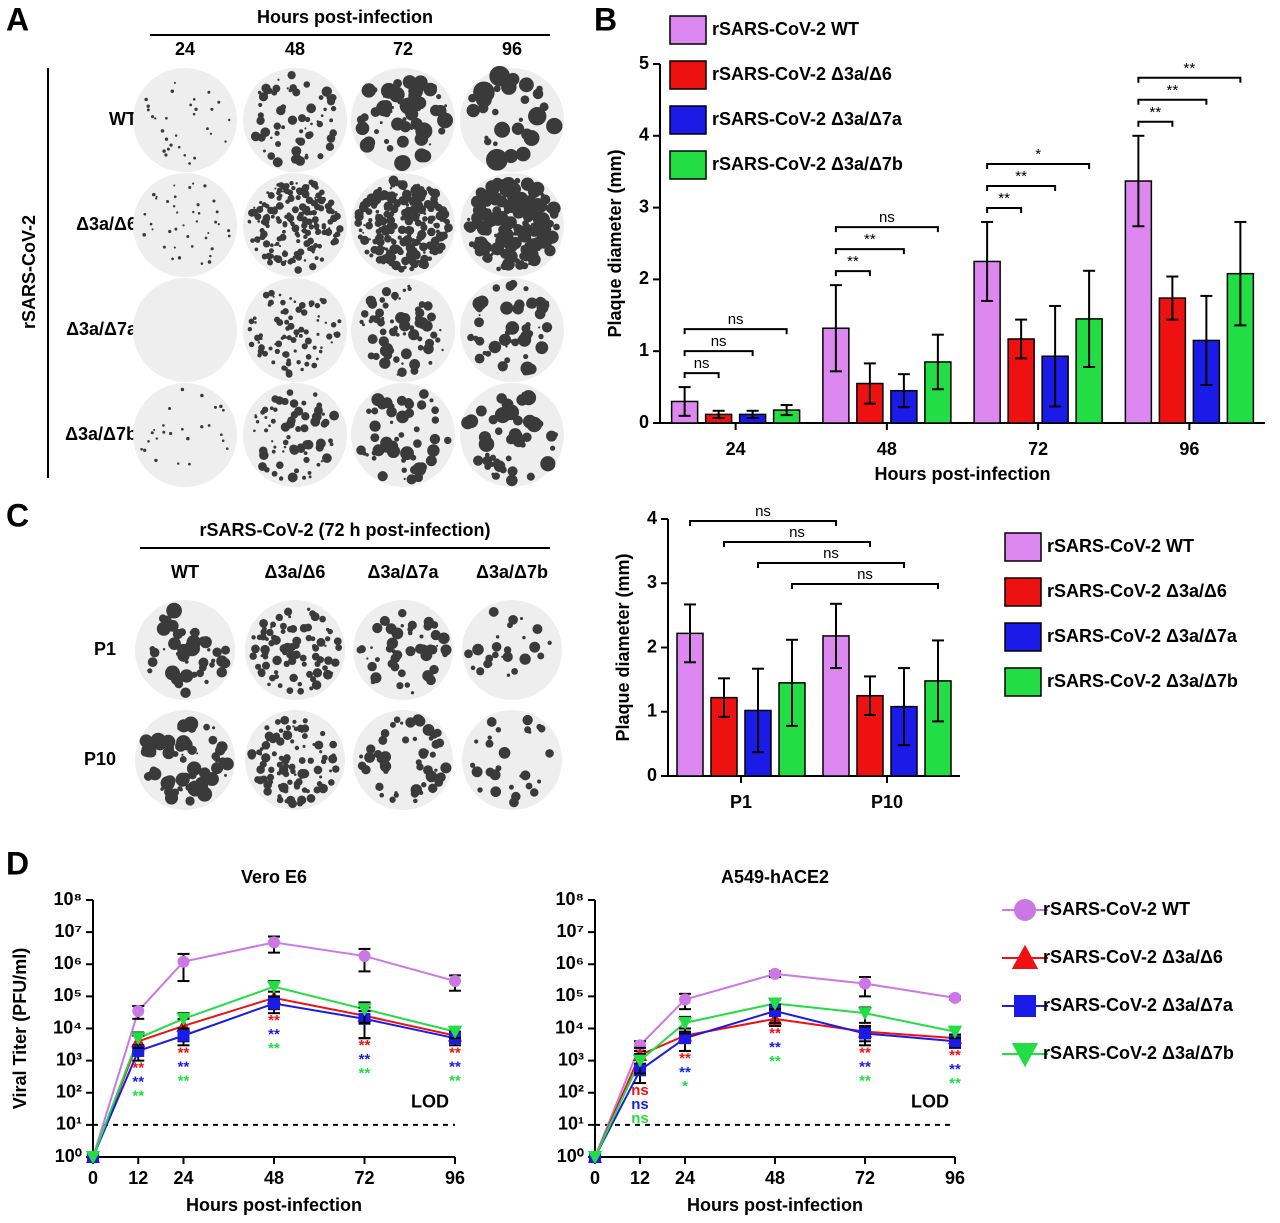 The width and height of the screenshot is (1280, 1223). What do you see at coordinates (887, 449) in the screenshot?
I see `x-tick-label: 48` at bounding box center [887, 449].